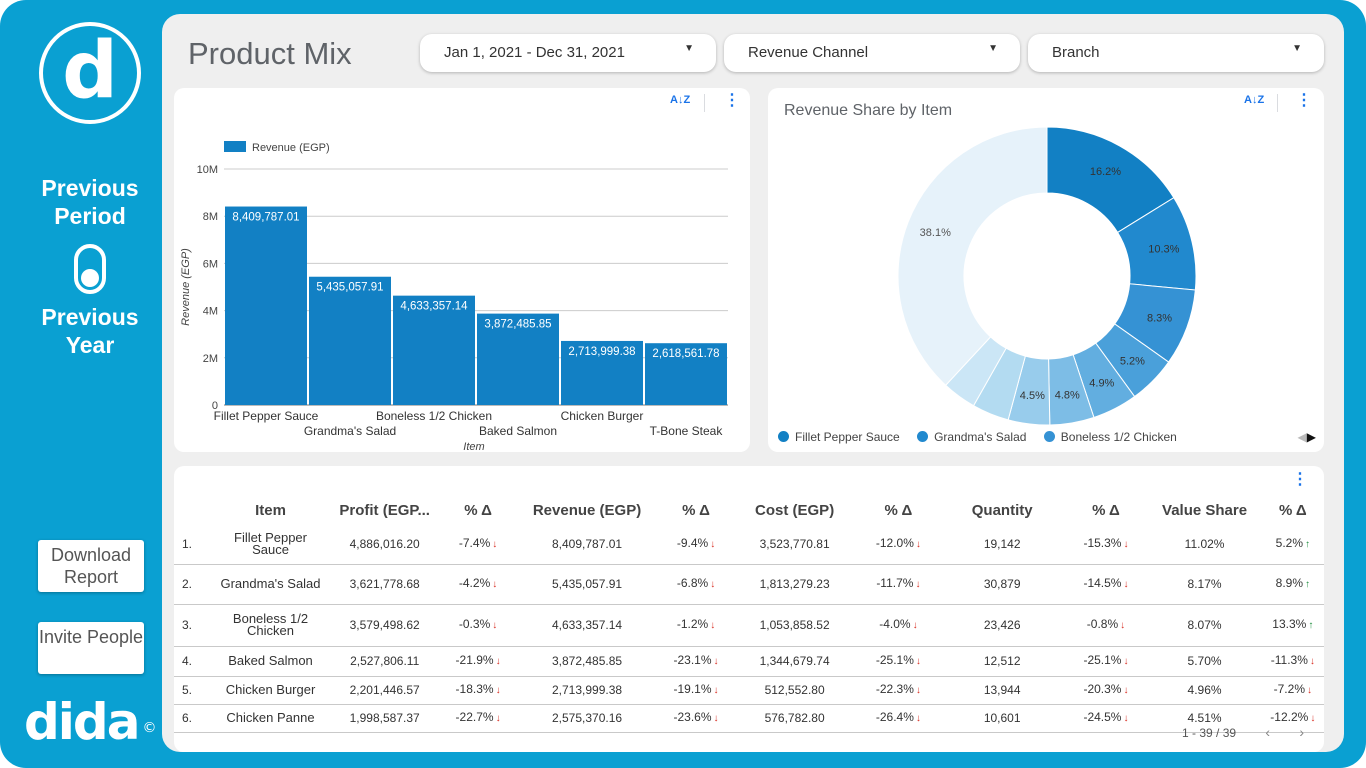  Describe the element at coordinates (1204, 625) in the screenshot. I see `table-cell: 8.07%` at that location.